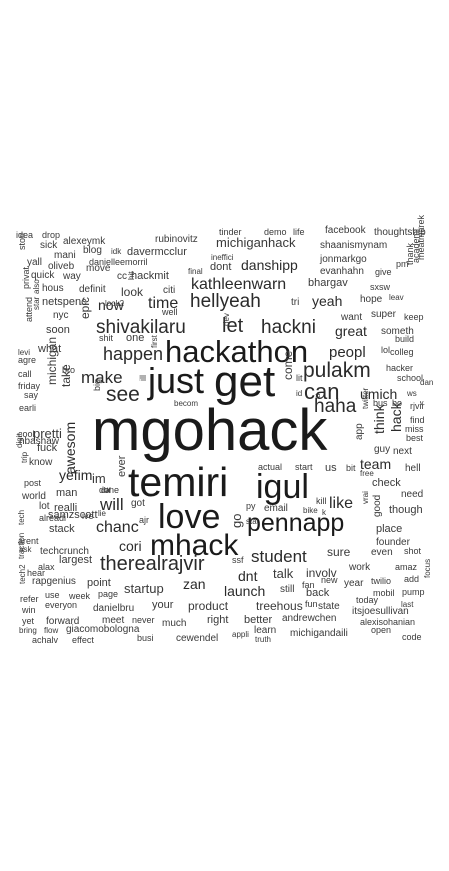 The height and width of the screenshot is (871, 449). I want to click on cloud-word: ur, so click(108, 489).